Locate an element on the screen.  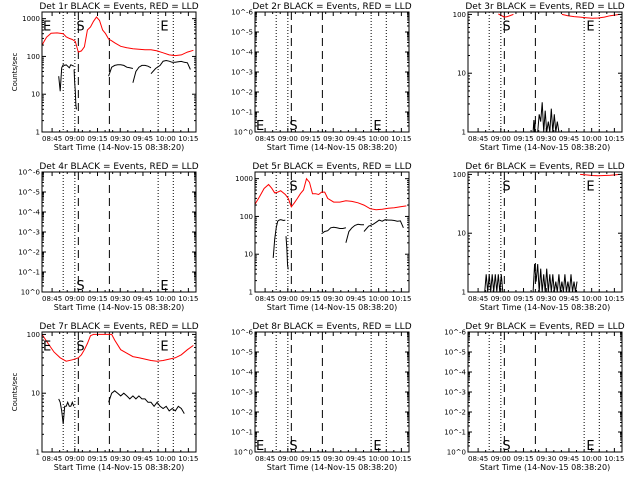
panel-title: Det 3r BLACK = Events, RED = LLD is located at coordinates (544, 7).